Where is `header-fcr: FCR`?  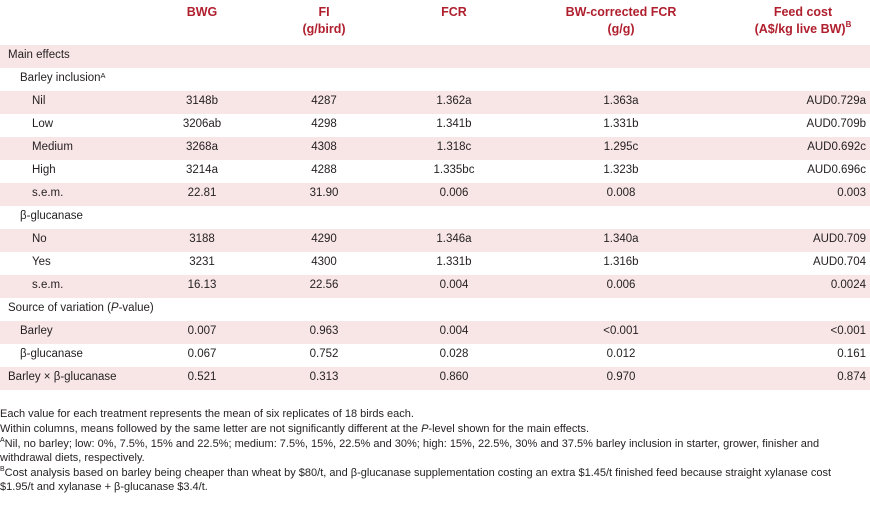
header-fcr: FCR is located at coordinates (454, 12).